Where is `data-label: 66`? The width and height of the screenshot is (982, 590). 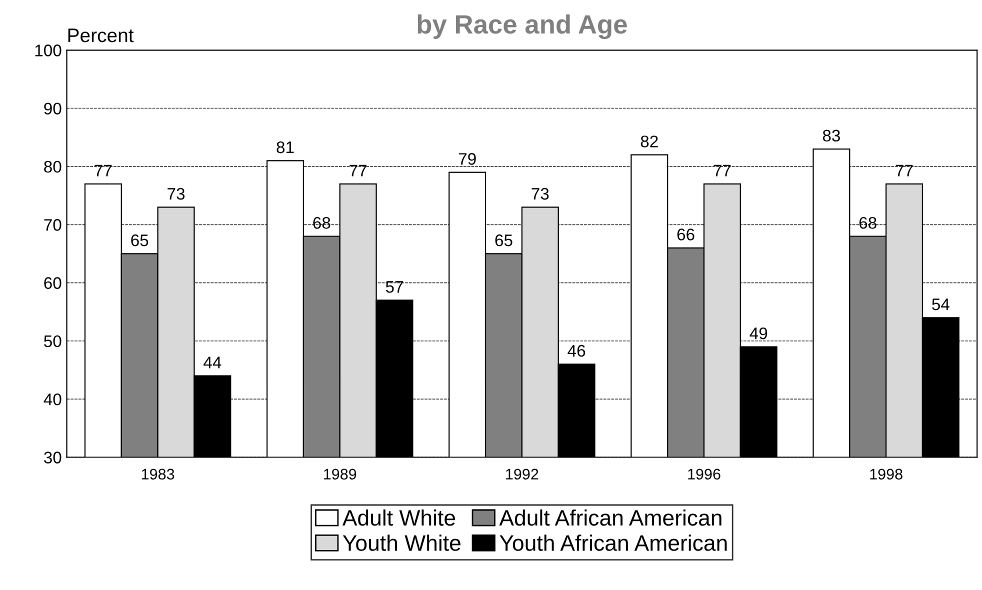
data-label: 66 is located at coordinates (685, 234).